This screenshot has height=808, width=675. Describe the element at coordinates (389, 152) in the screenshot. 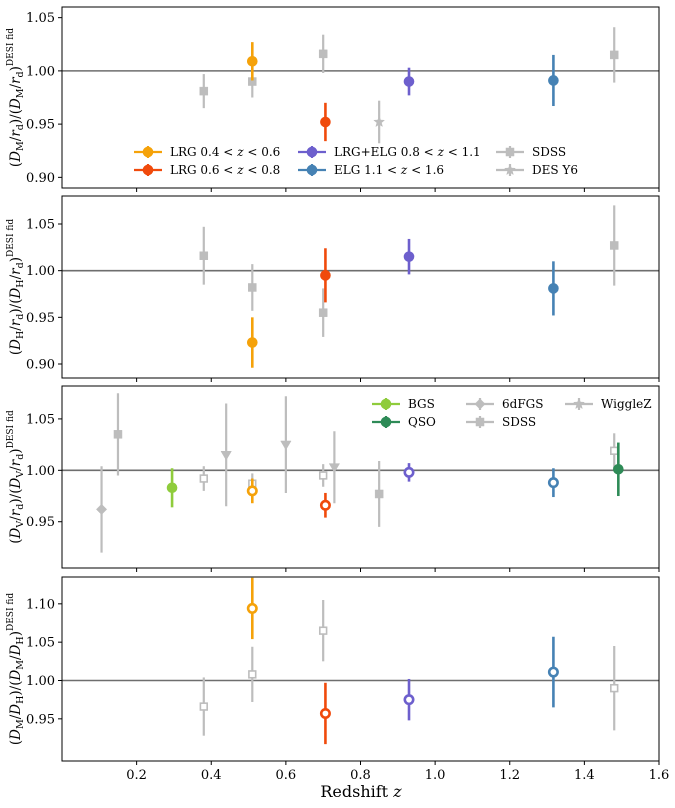

I see `legend-entry-lrg-elg-0-8-z-1-1: LRG+ELG 0.8 < z < 1.1` at that location.